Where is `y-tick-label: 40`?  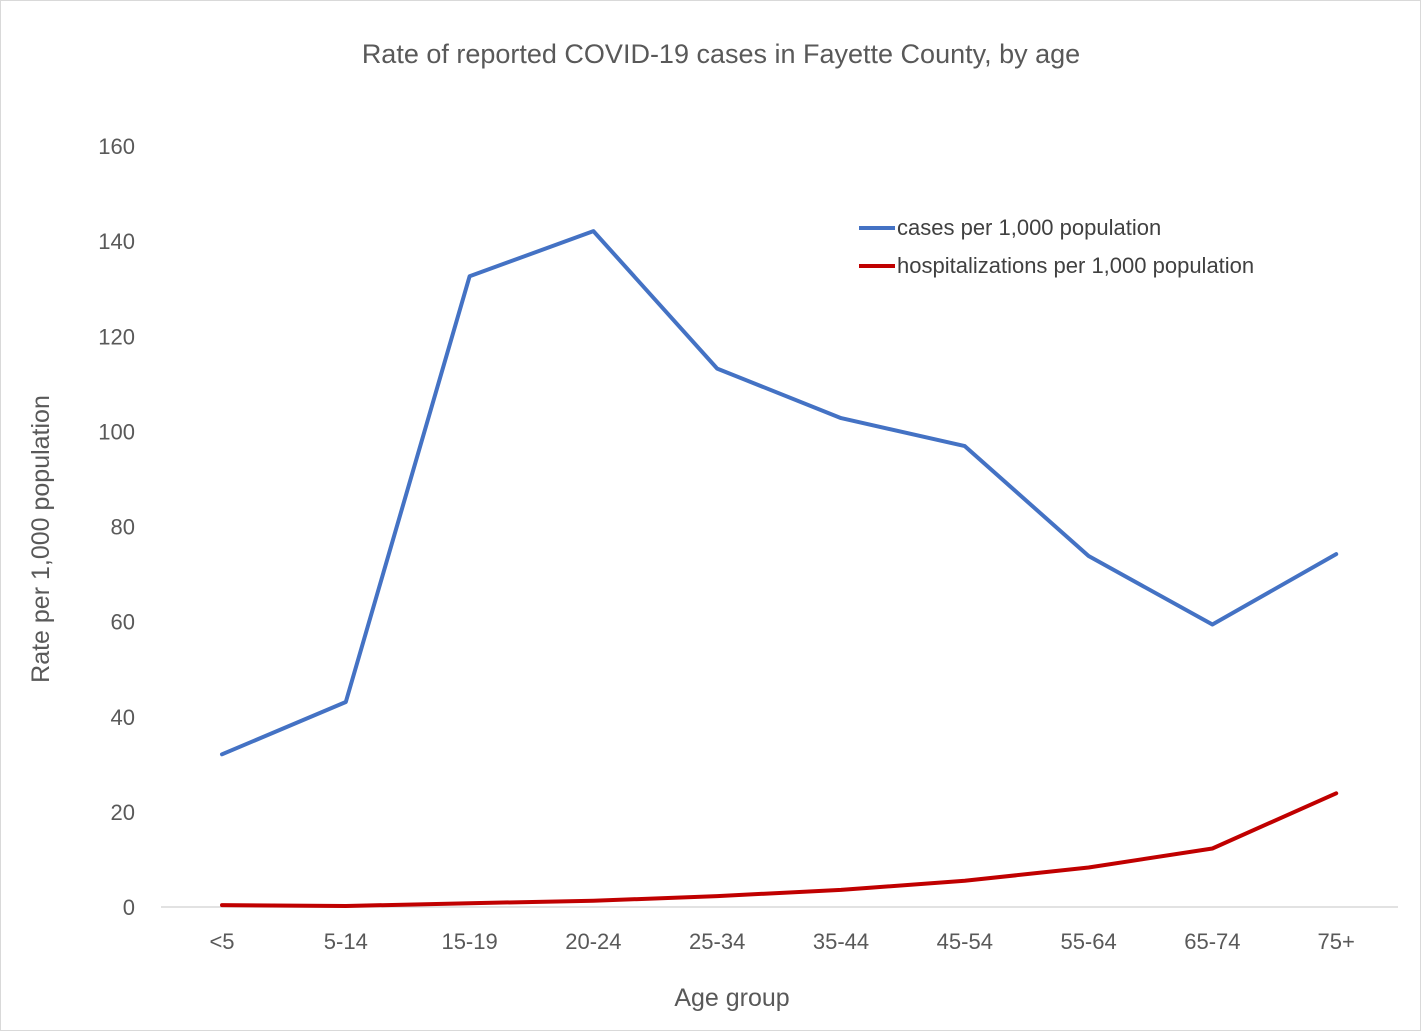 y-tick-label: 40 is located at coordinates (123, 717).